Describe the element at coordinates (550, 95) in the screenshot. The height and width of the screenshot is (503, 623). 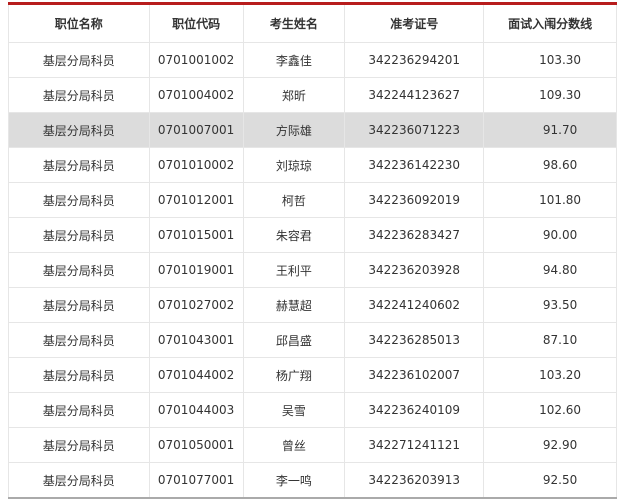
I see `cell-score-line: 109.30` at that location.